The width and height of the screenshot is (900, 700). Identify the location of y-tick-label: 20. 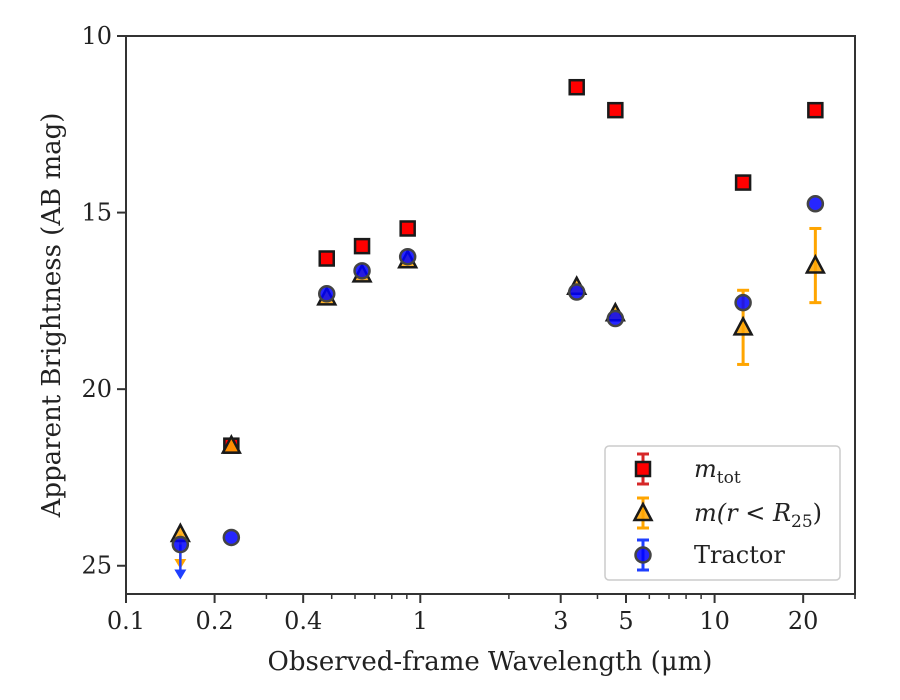
(96, 389).